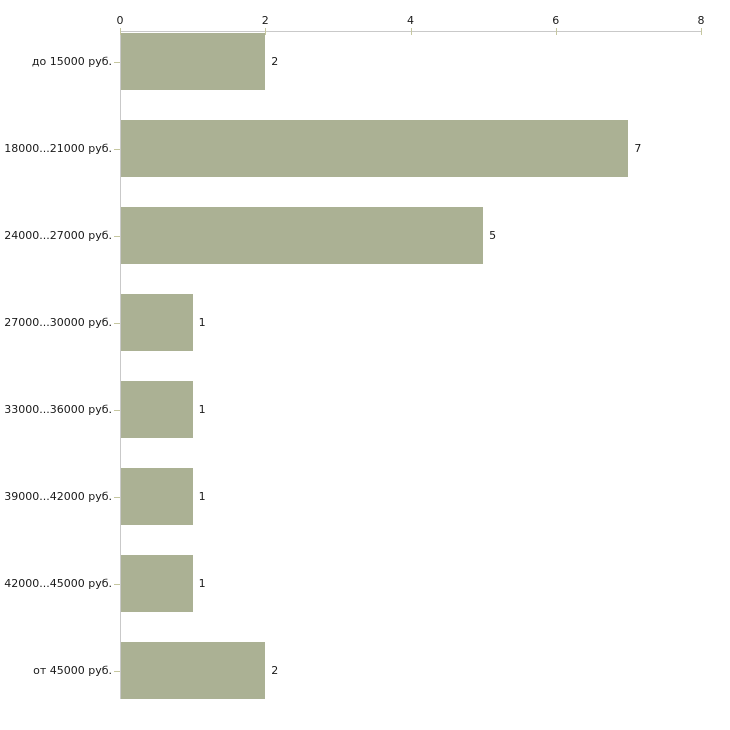  What do you see at coordinates (265, 20) in the screenshot?
I see `x-axis-tick-label: 2` at bounding box center [265, 20].